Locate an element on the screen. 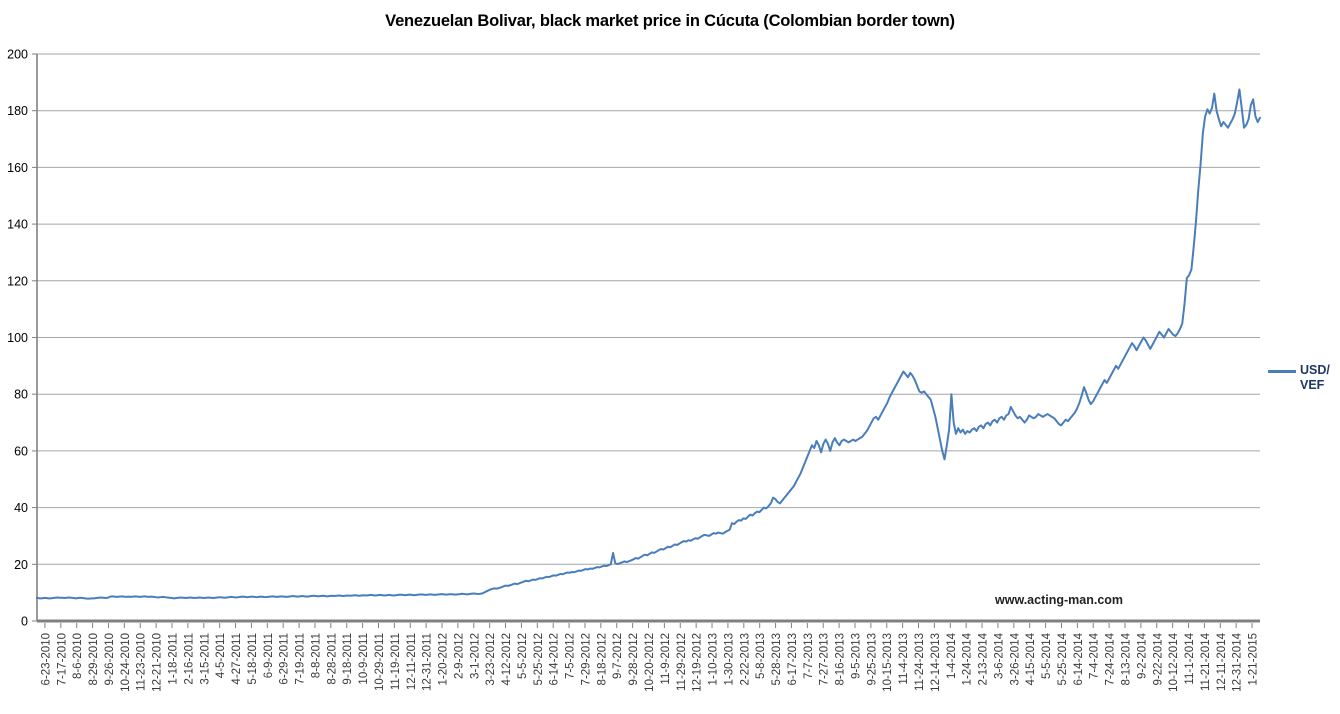 This screenshot has height=714, width=1340. legend-label-line2: VEF is located at coordinates (1312, 385).